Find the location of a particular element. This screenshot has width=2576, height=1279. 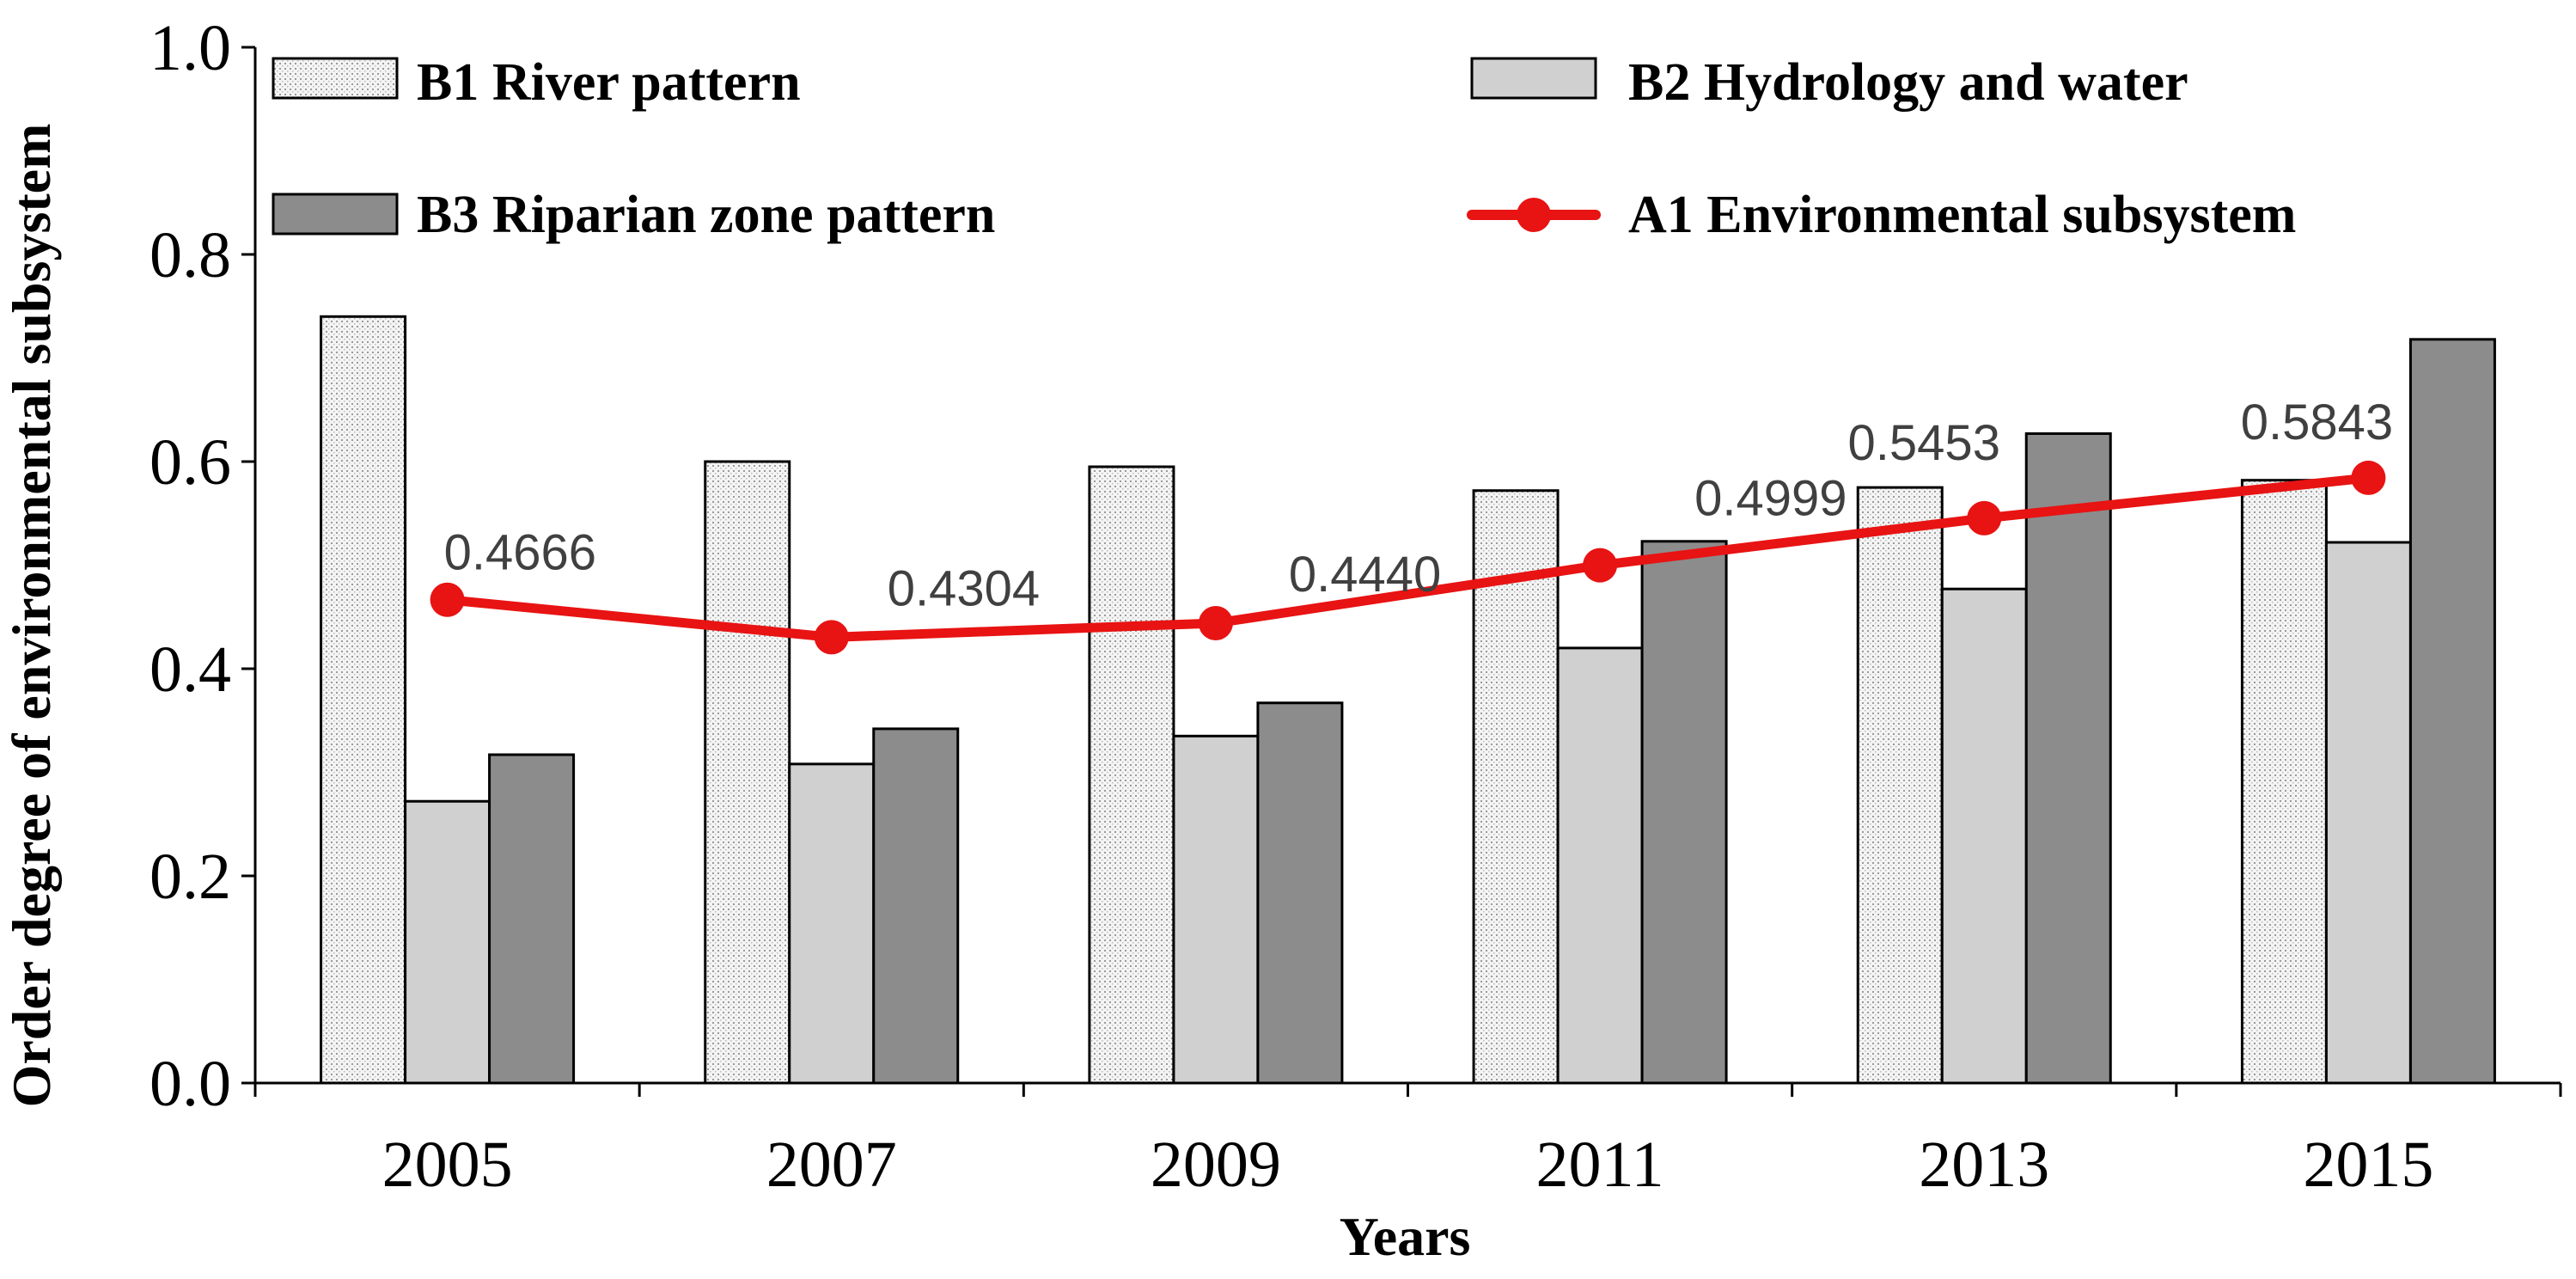

x-tick-label-2007: 2007 is located at coordinates (831, 1165).